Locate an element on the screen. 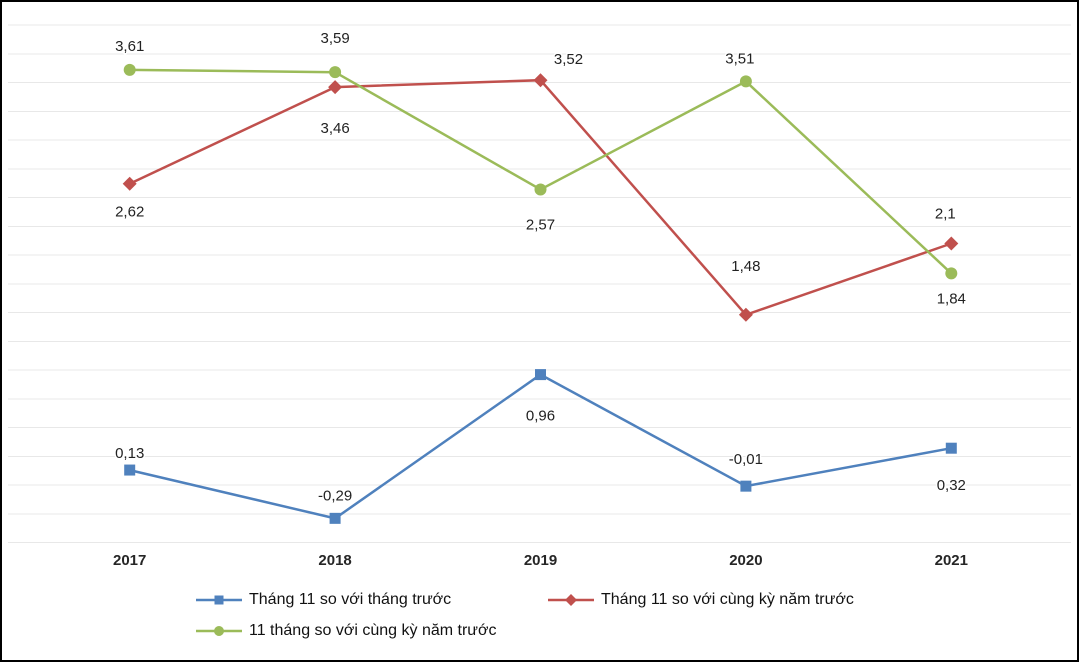  legend-item-thang11-so-voi-cung-ky: Tháng 11 so với cùng kỳ năm trước is located at coordinates (700, 600).